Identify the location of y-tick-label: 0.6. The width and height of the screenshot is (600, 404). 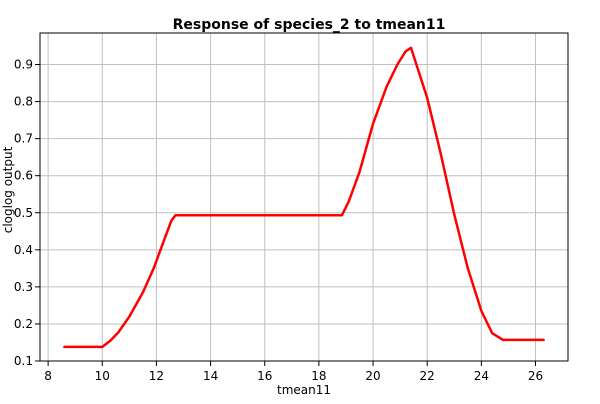
(23, 176).